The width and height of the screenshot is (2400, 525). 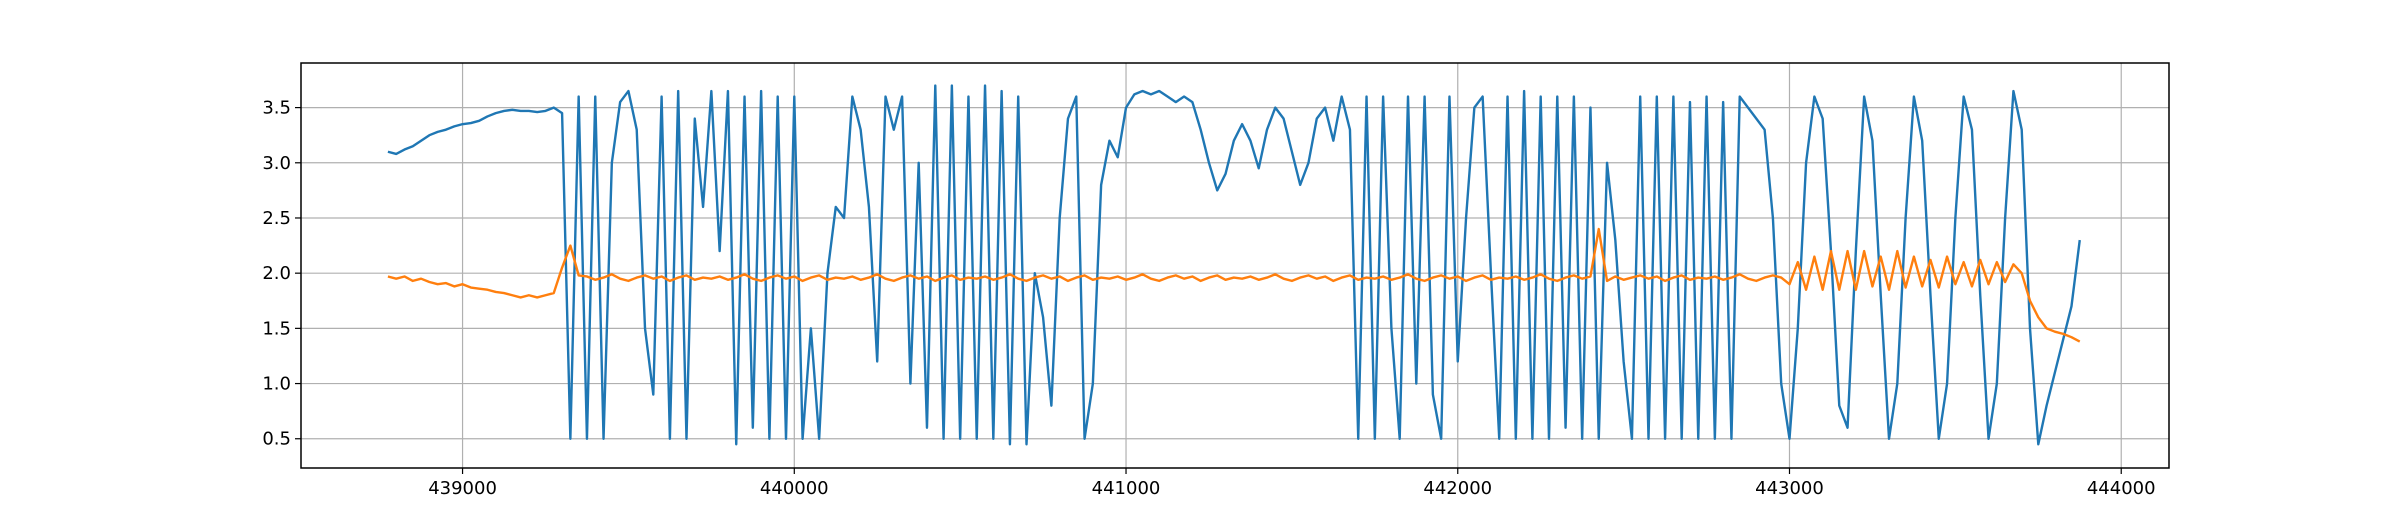 What do you see at coordinates (276, 384) in the screenshot?
I see `y-tick-label: 1.0` at bounding box center [276, 384].